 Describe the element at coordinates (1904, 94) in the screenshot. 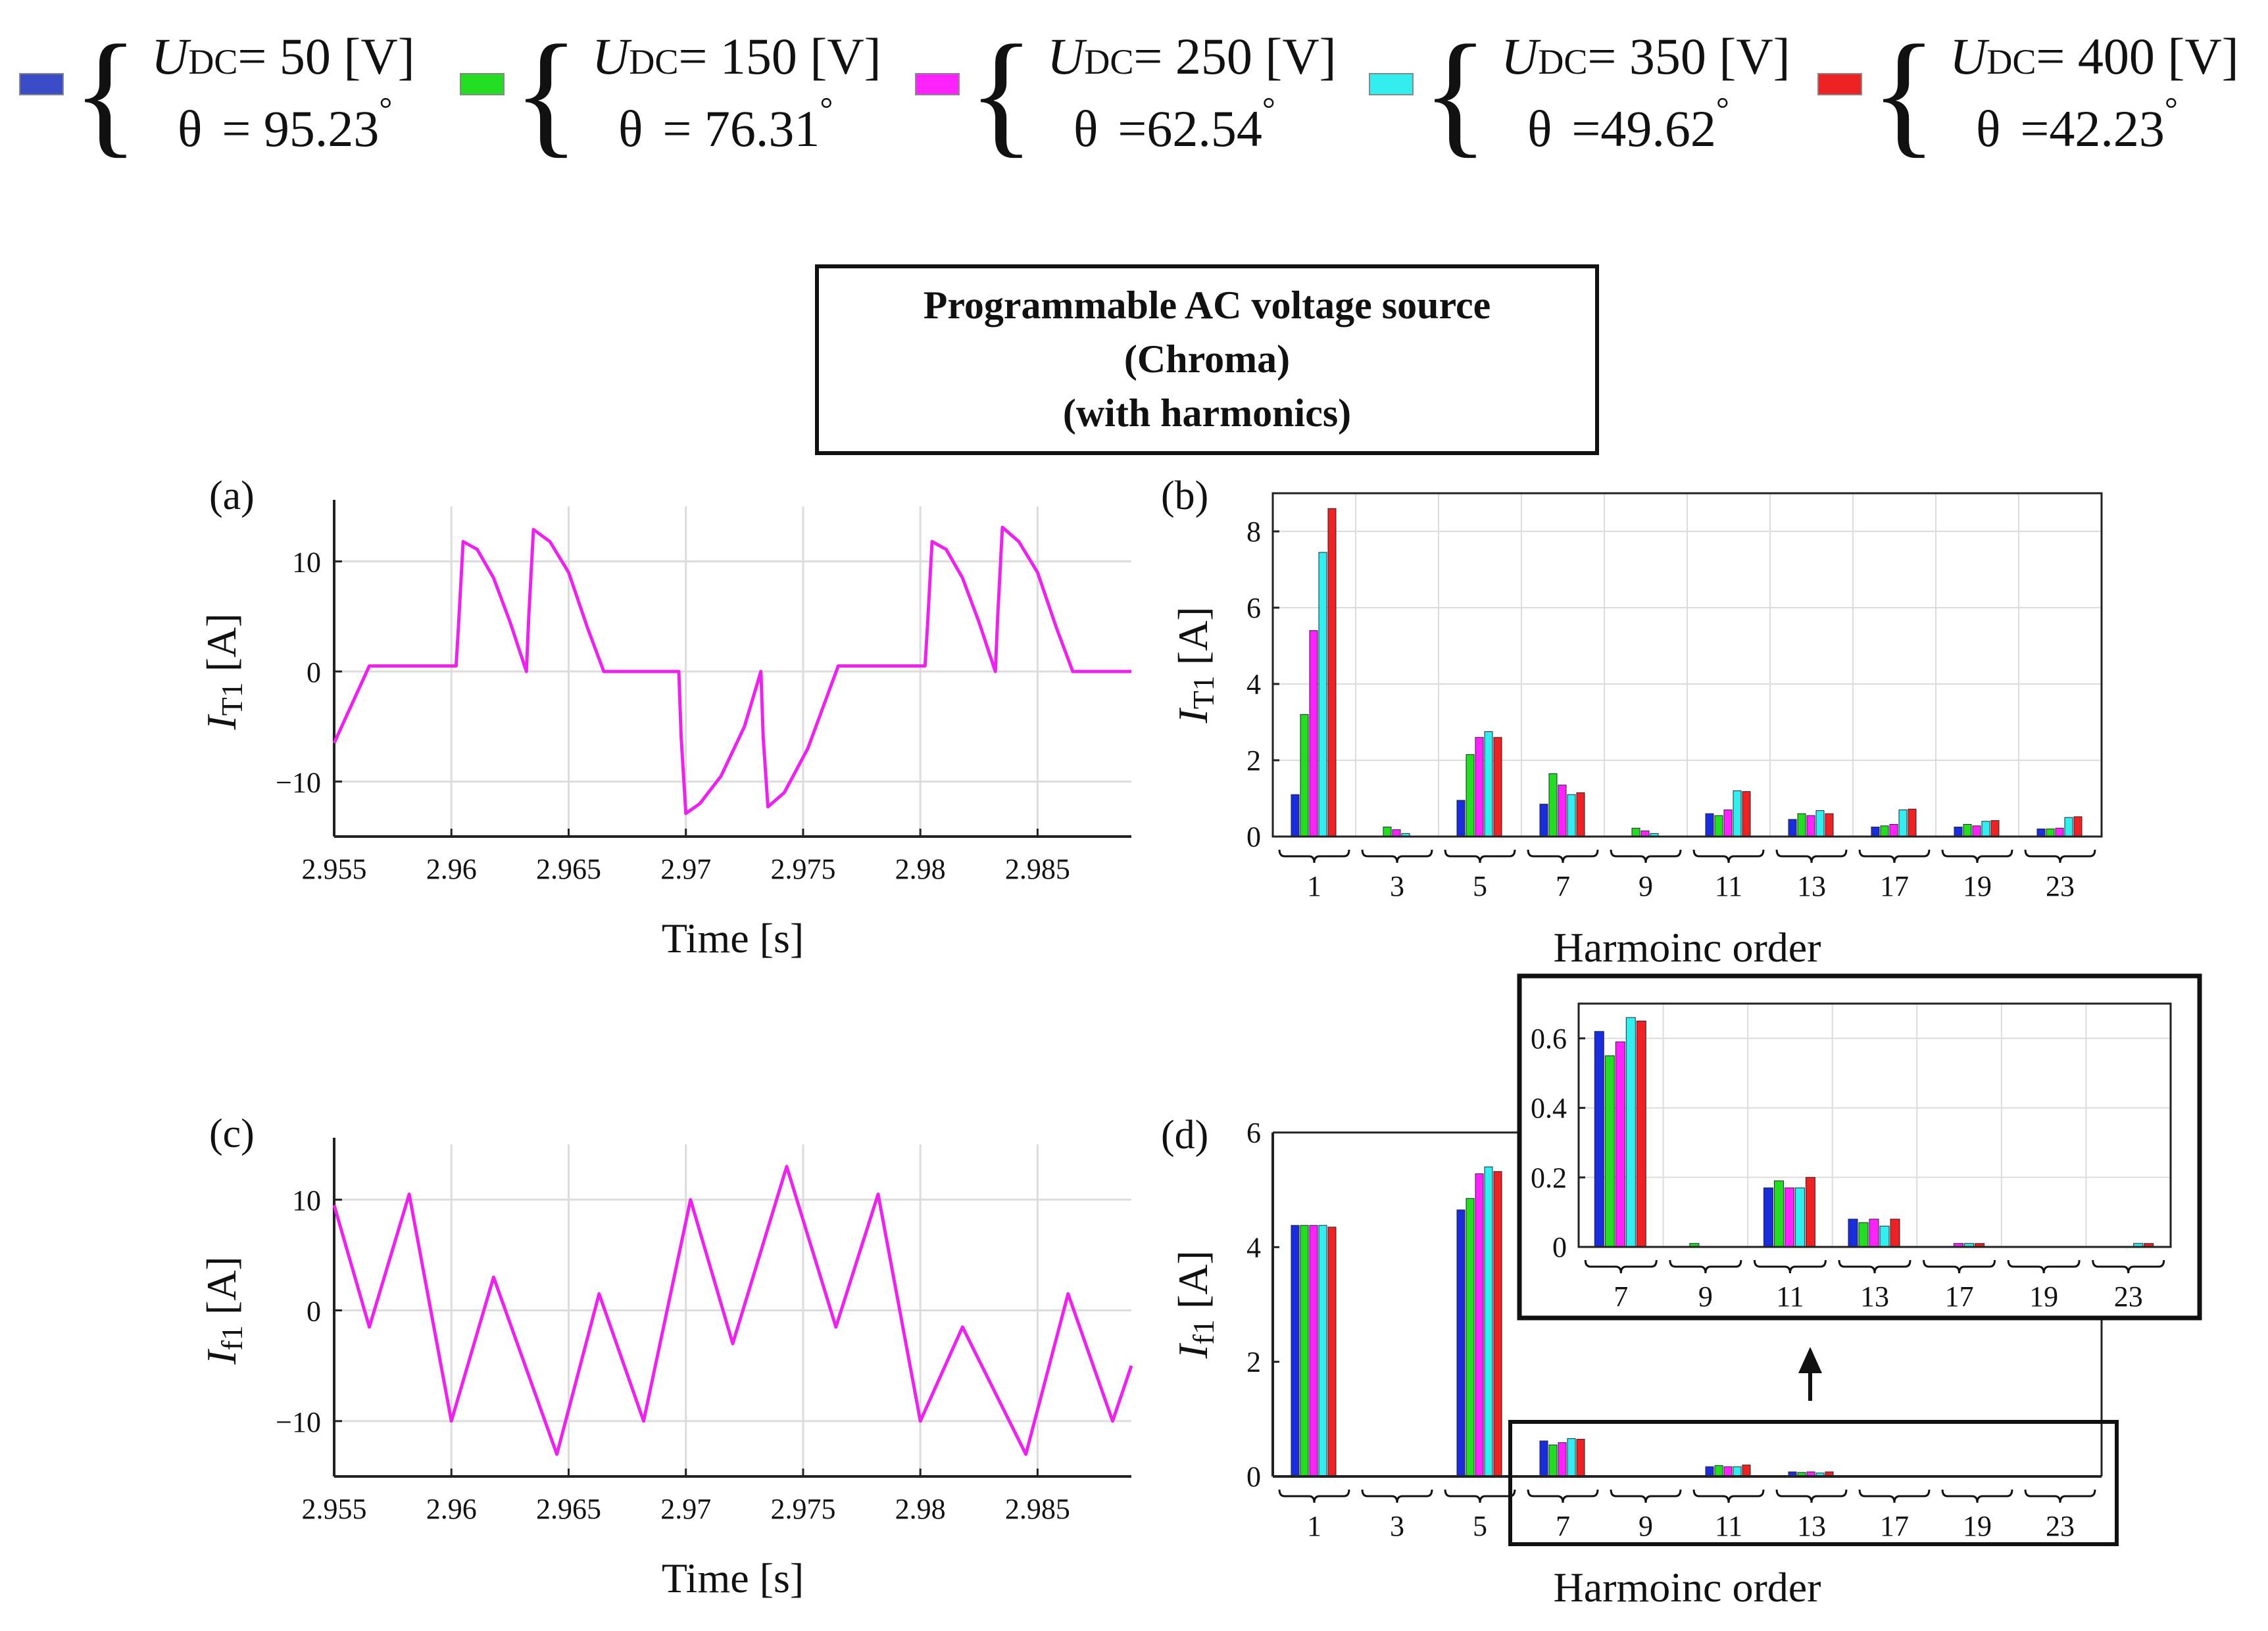

I see `legend-brace: {` at that location.